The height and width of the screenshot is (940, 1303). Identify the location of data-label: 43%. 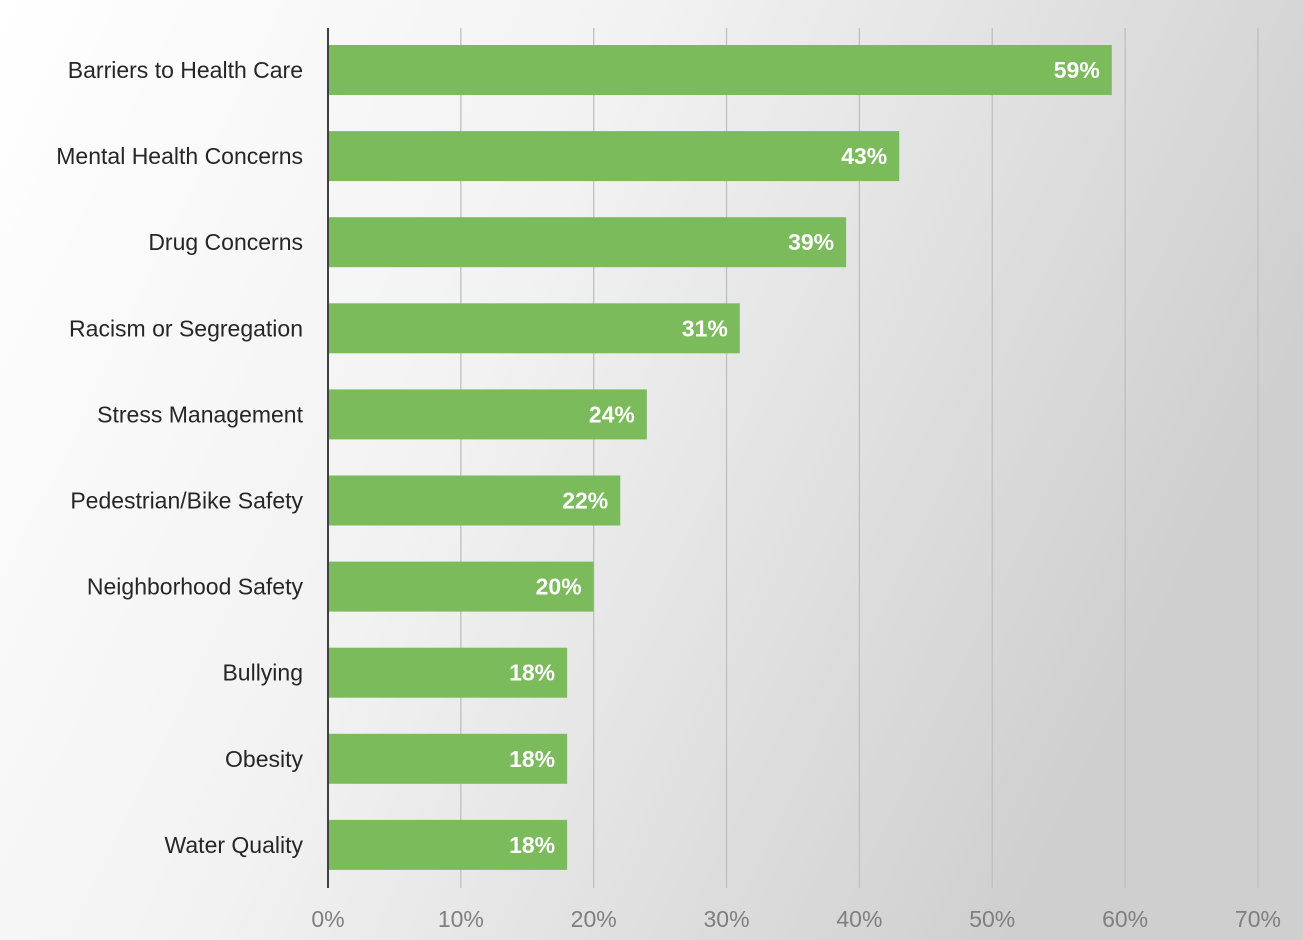
(864, 156).